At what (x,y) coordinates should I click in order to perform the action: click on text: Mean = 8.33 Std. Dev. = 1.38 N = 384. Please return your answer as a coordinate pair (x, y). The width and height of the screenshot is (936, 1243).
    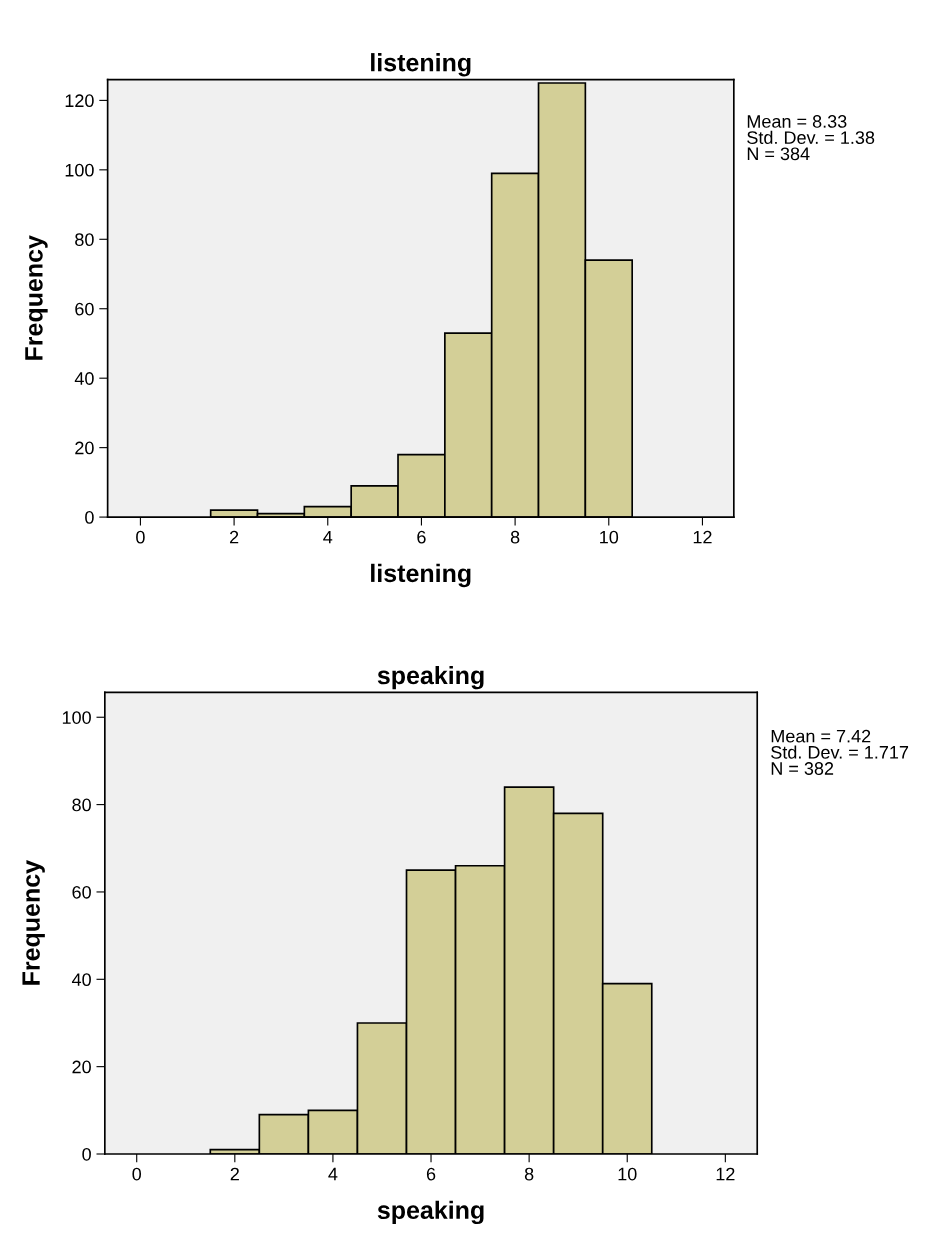
    Looking at the image, I should click on (811, 138).